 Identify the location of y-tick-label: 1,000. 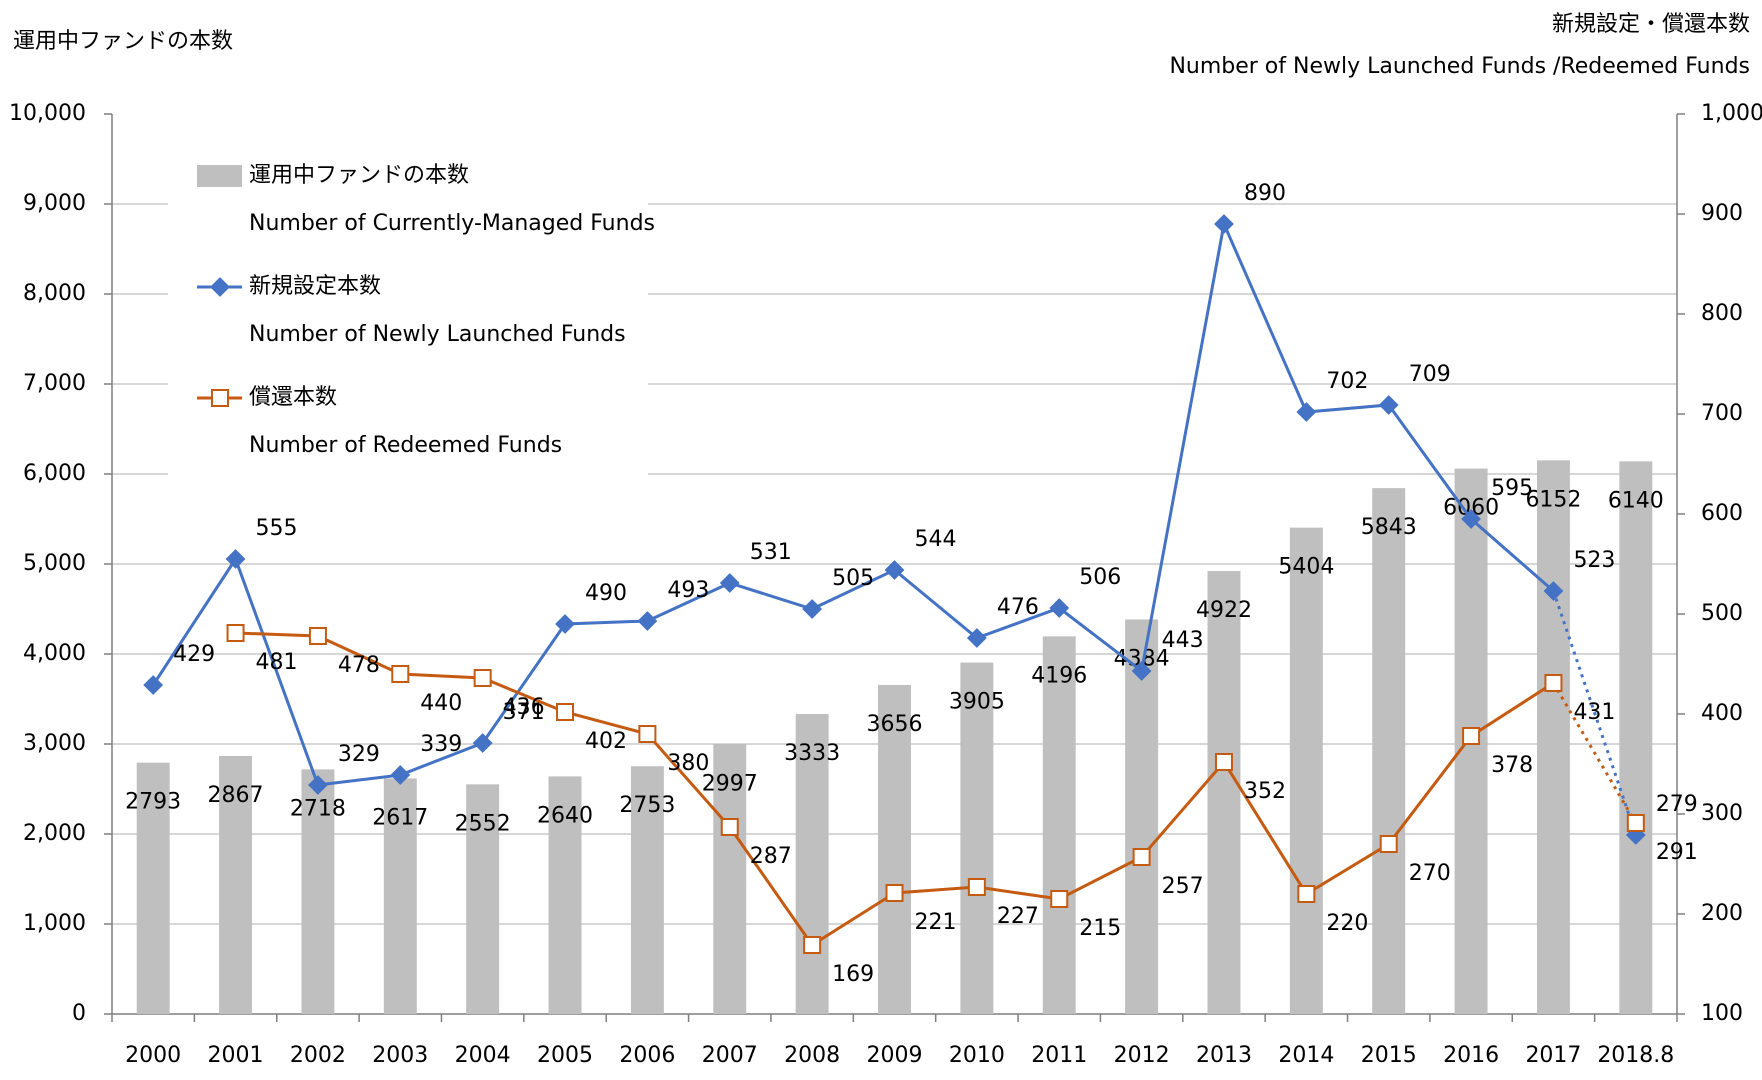
(54, 923).